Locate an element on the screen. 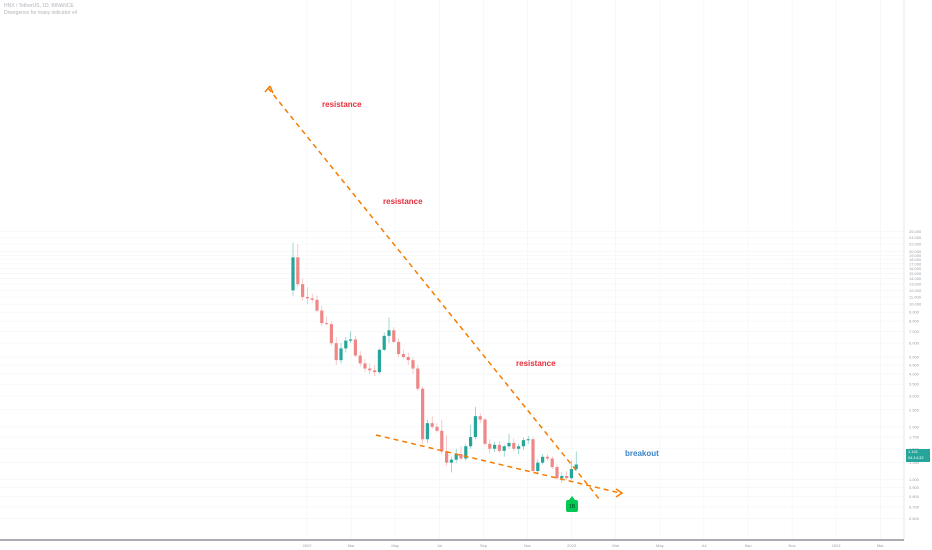 The height and width of the screenshot is (550, 932). price-tick-label: 0.900 is located at coordinates (914, 487).